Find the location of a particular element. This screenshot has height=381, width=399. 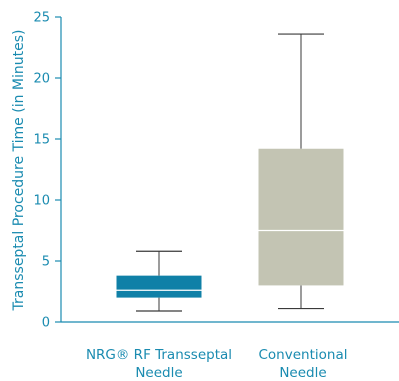

box-conventional is located at coordinates (301, 217).